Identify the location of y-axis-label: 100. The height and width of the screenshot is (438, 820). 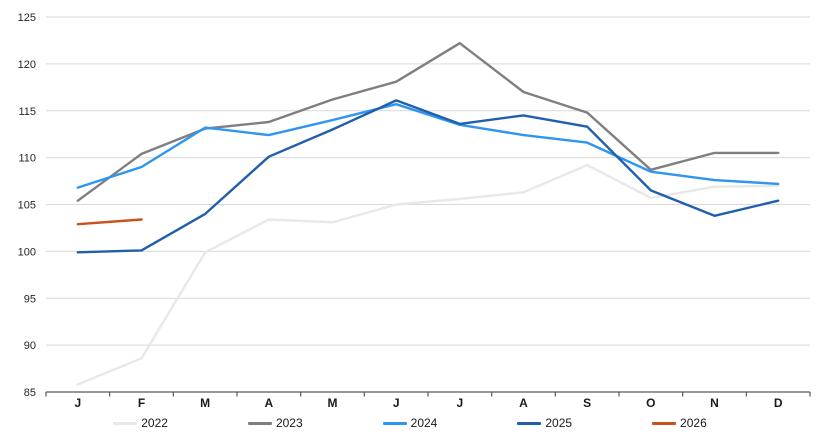
(27, 252).